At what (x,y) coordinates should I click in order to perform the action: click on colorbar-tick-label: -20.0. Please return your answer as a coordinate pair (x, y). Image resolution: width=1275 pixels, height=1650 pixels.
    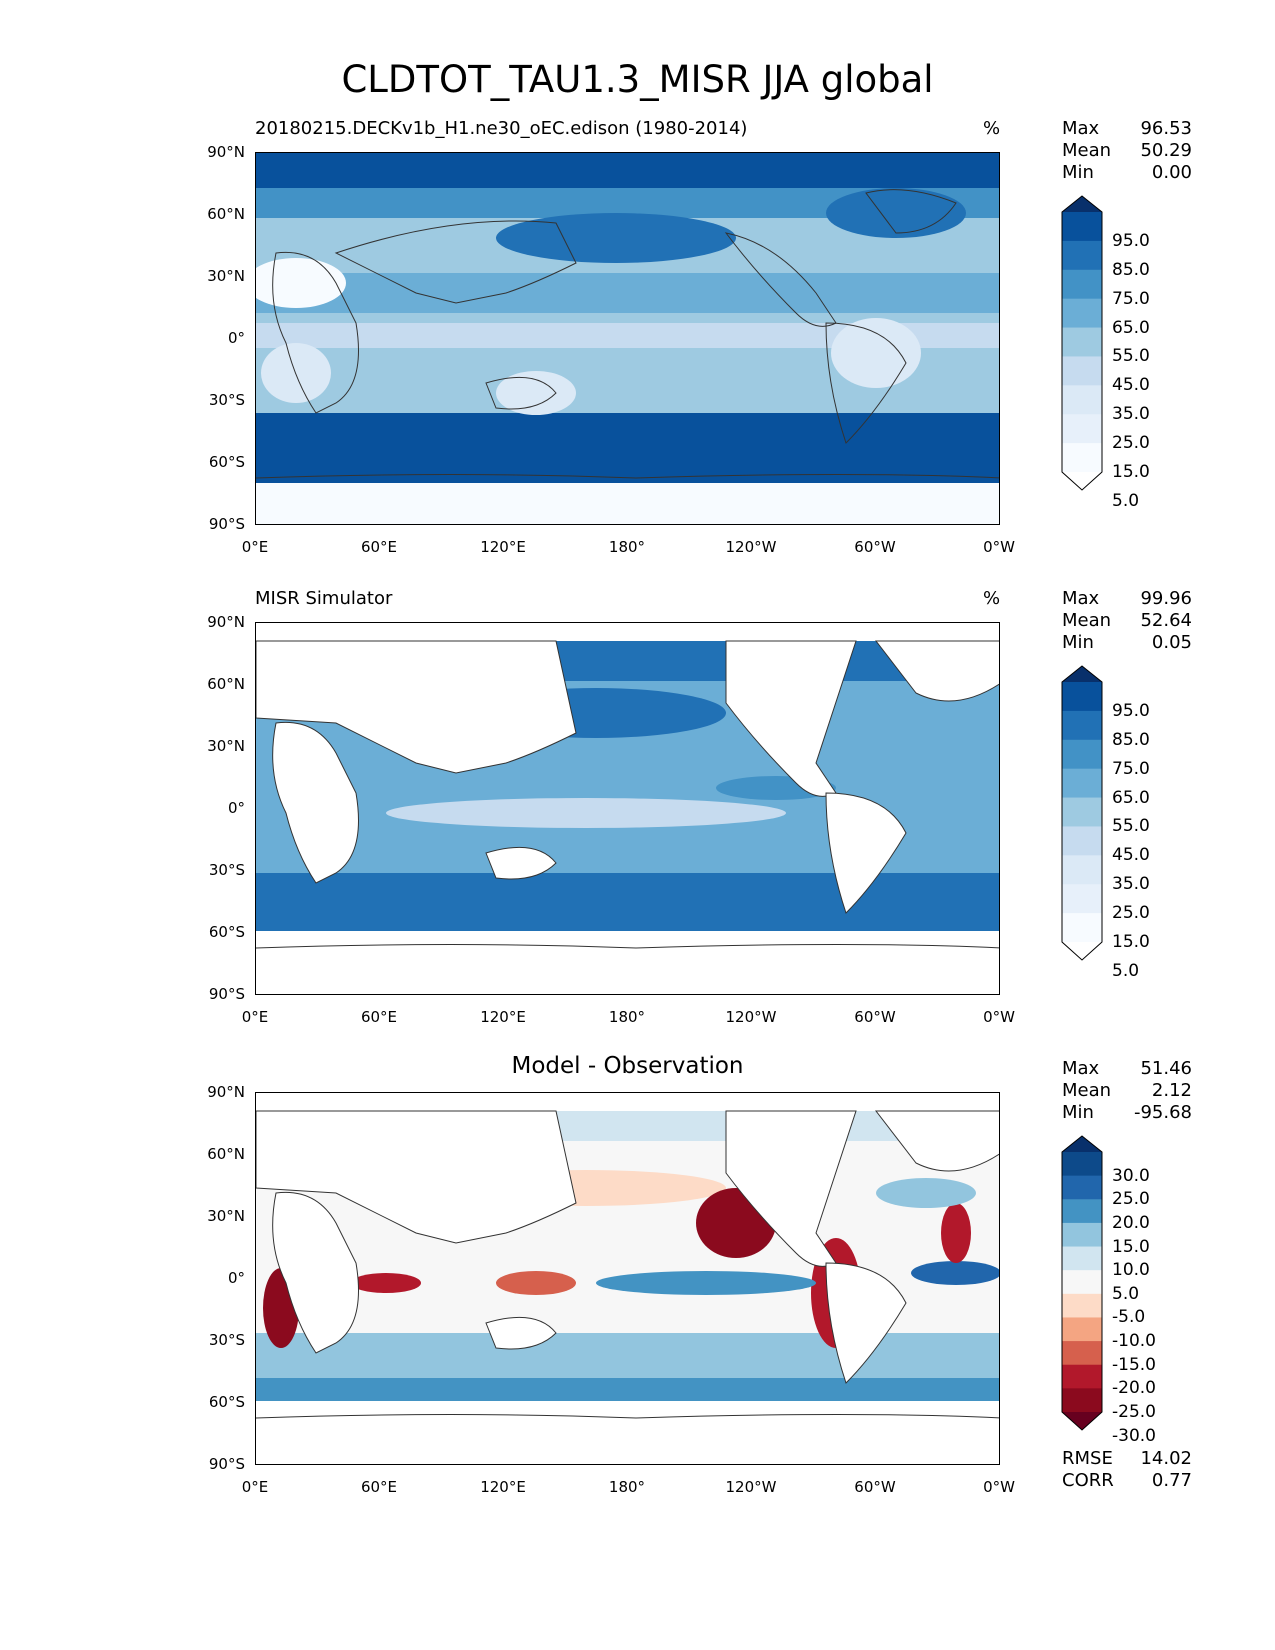
    Looking at the image, I should click on (1134, 1388).